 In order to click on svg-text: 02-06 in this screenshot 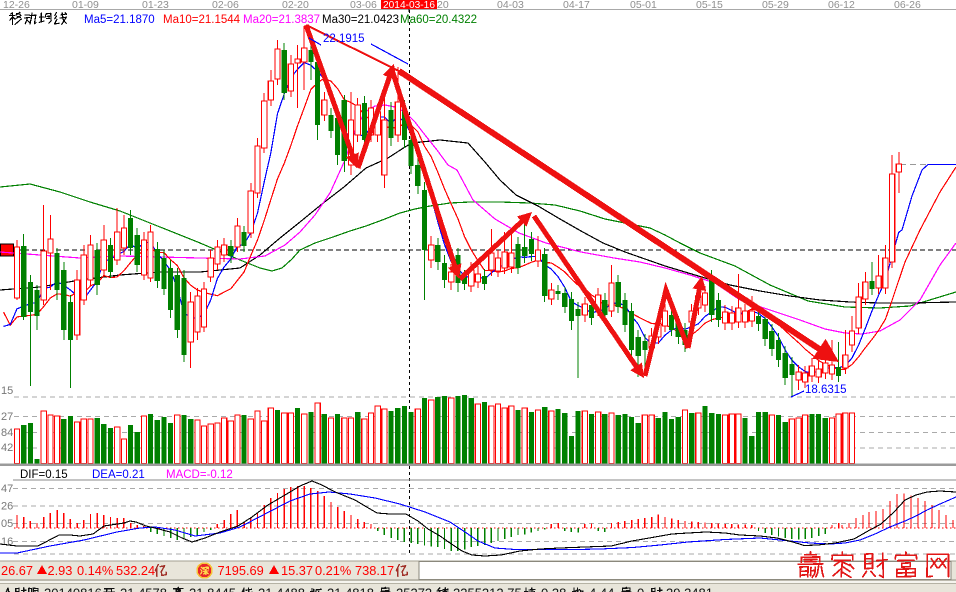, I will do `click(225, 5)`.